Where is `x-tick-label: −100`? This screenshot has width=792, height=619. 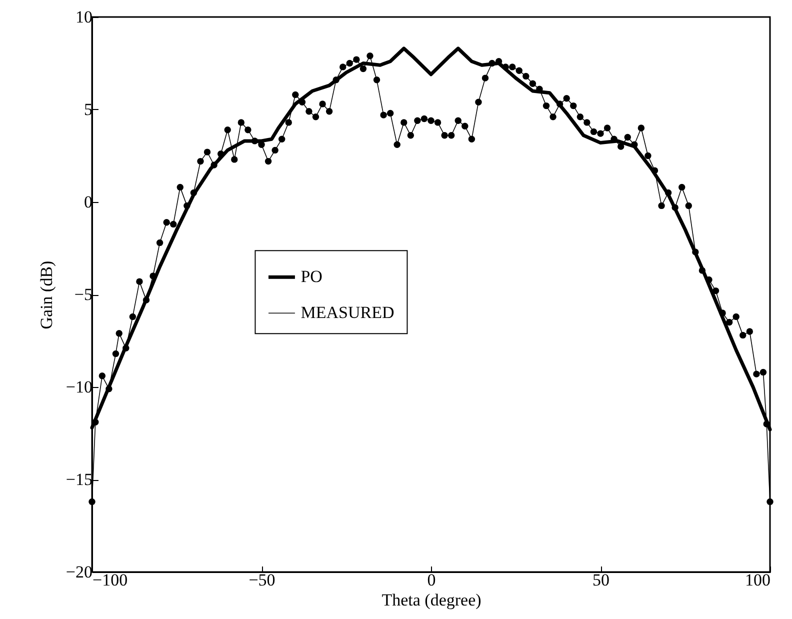
x-tick-label: −100 is located at coordinates (110, 580).